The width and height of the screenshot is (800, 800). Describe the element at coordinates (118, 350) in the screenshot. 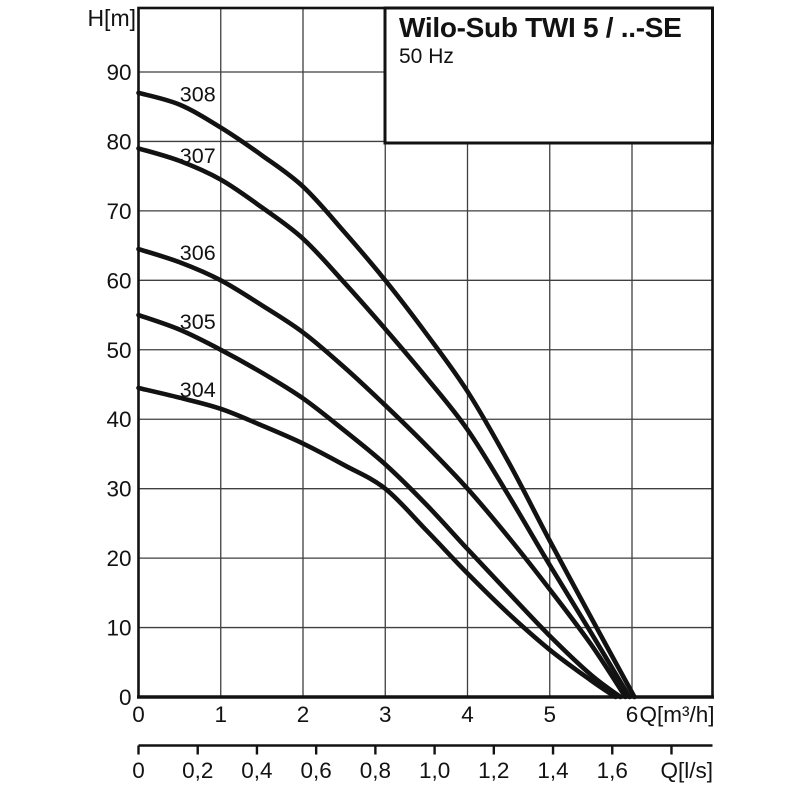

I see `y-tick-label-50: 50` at that location.